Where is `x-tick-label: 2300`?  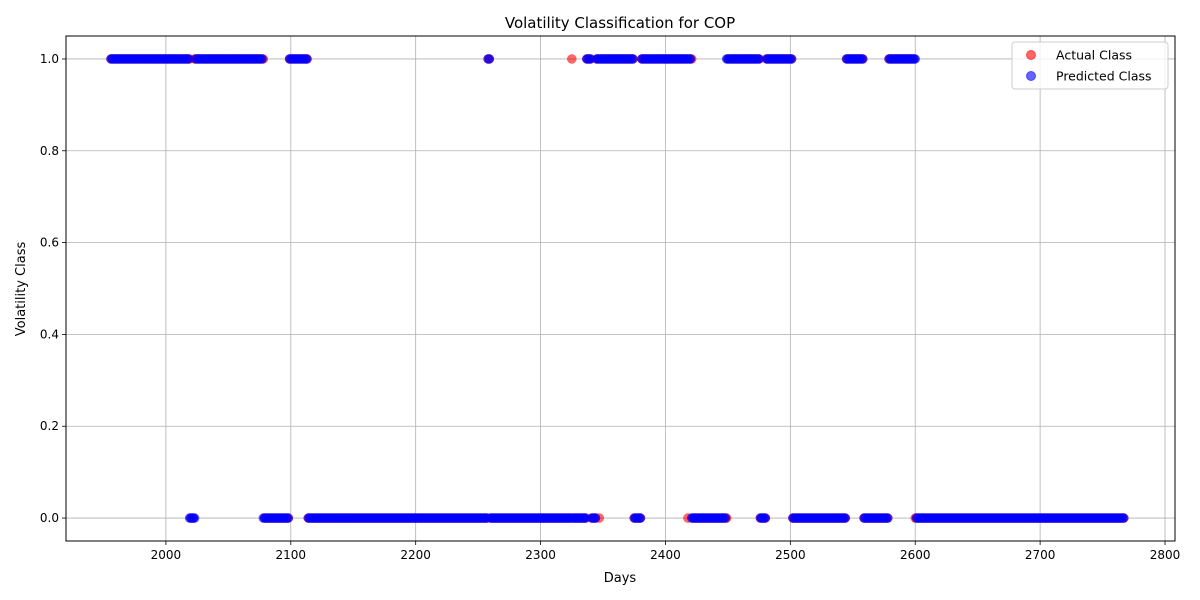
x-tick-label: 2300 is located at coordinates (540, 555).